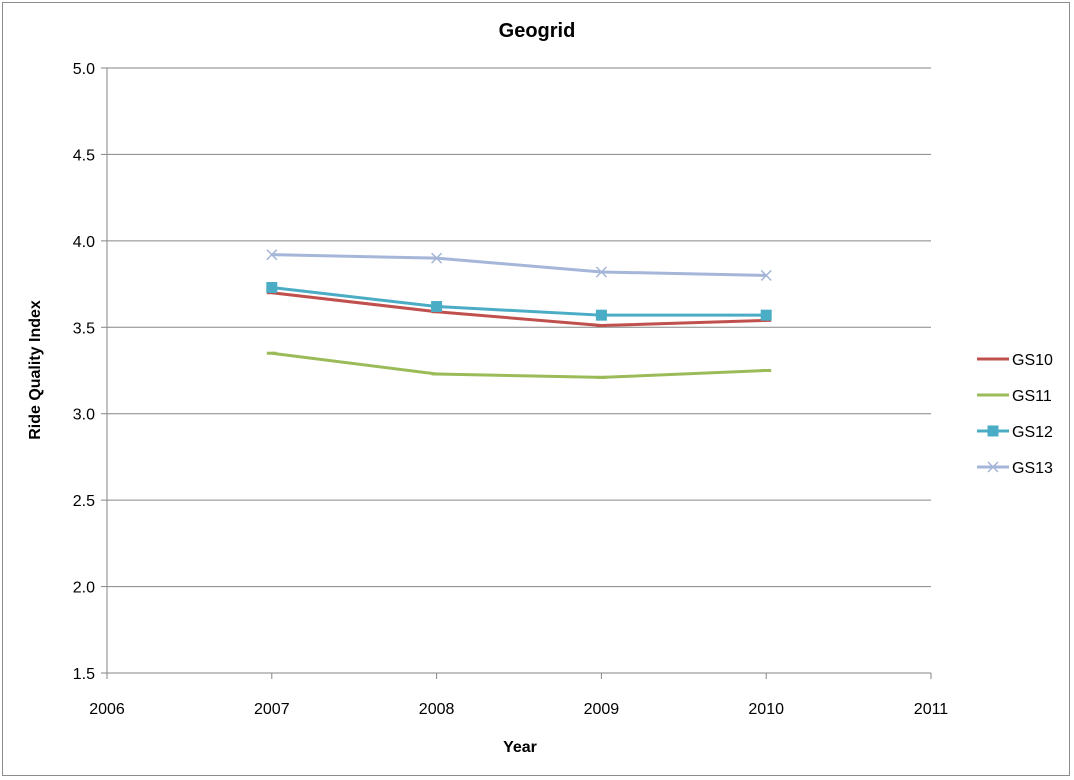 The height and width of the screenshot is (780, 1074). Describe the element at coordinates (84, 415) in the screenshot. I see `y-tick-label: 3.0` at that location.